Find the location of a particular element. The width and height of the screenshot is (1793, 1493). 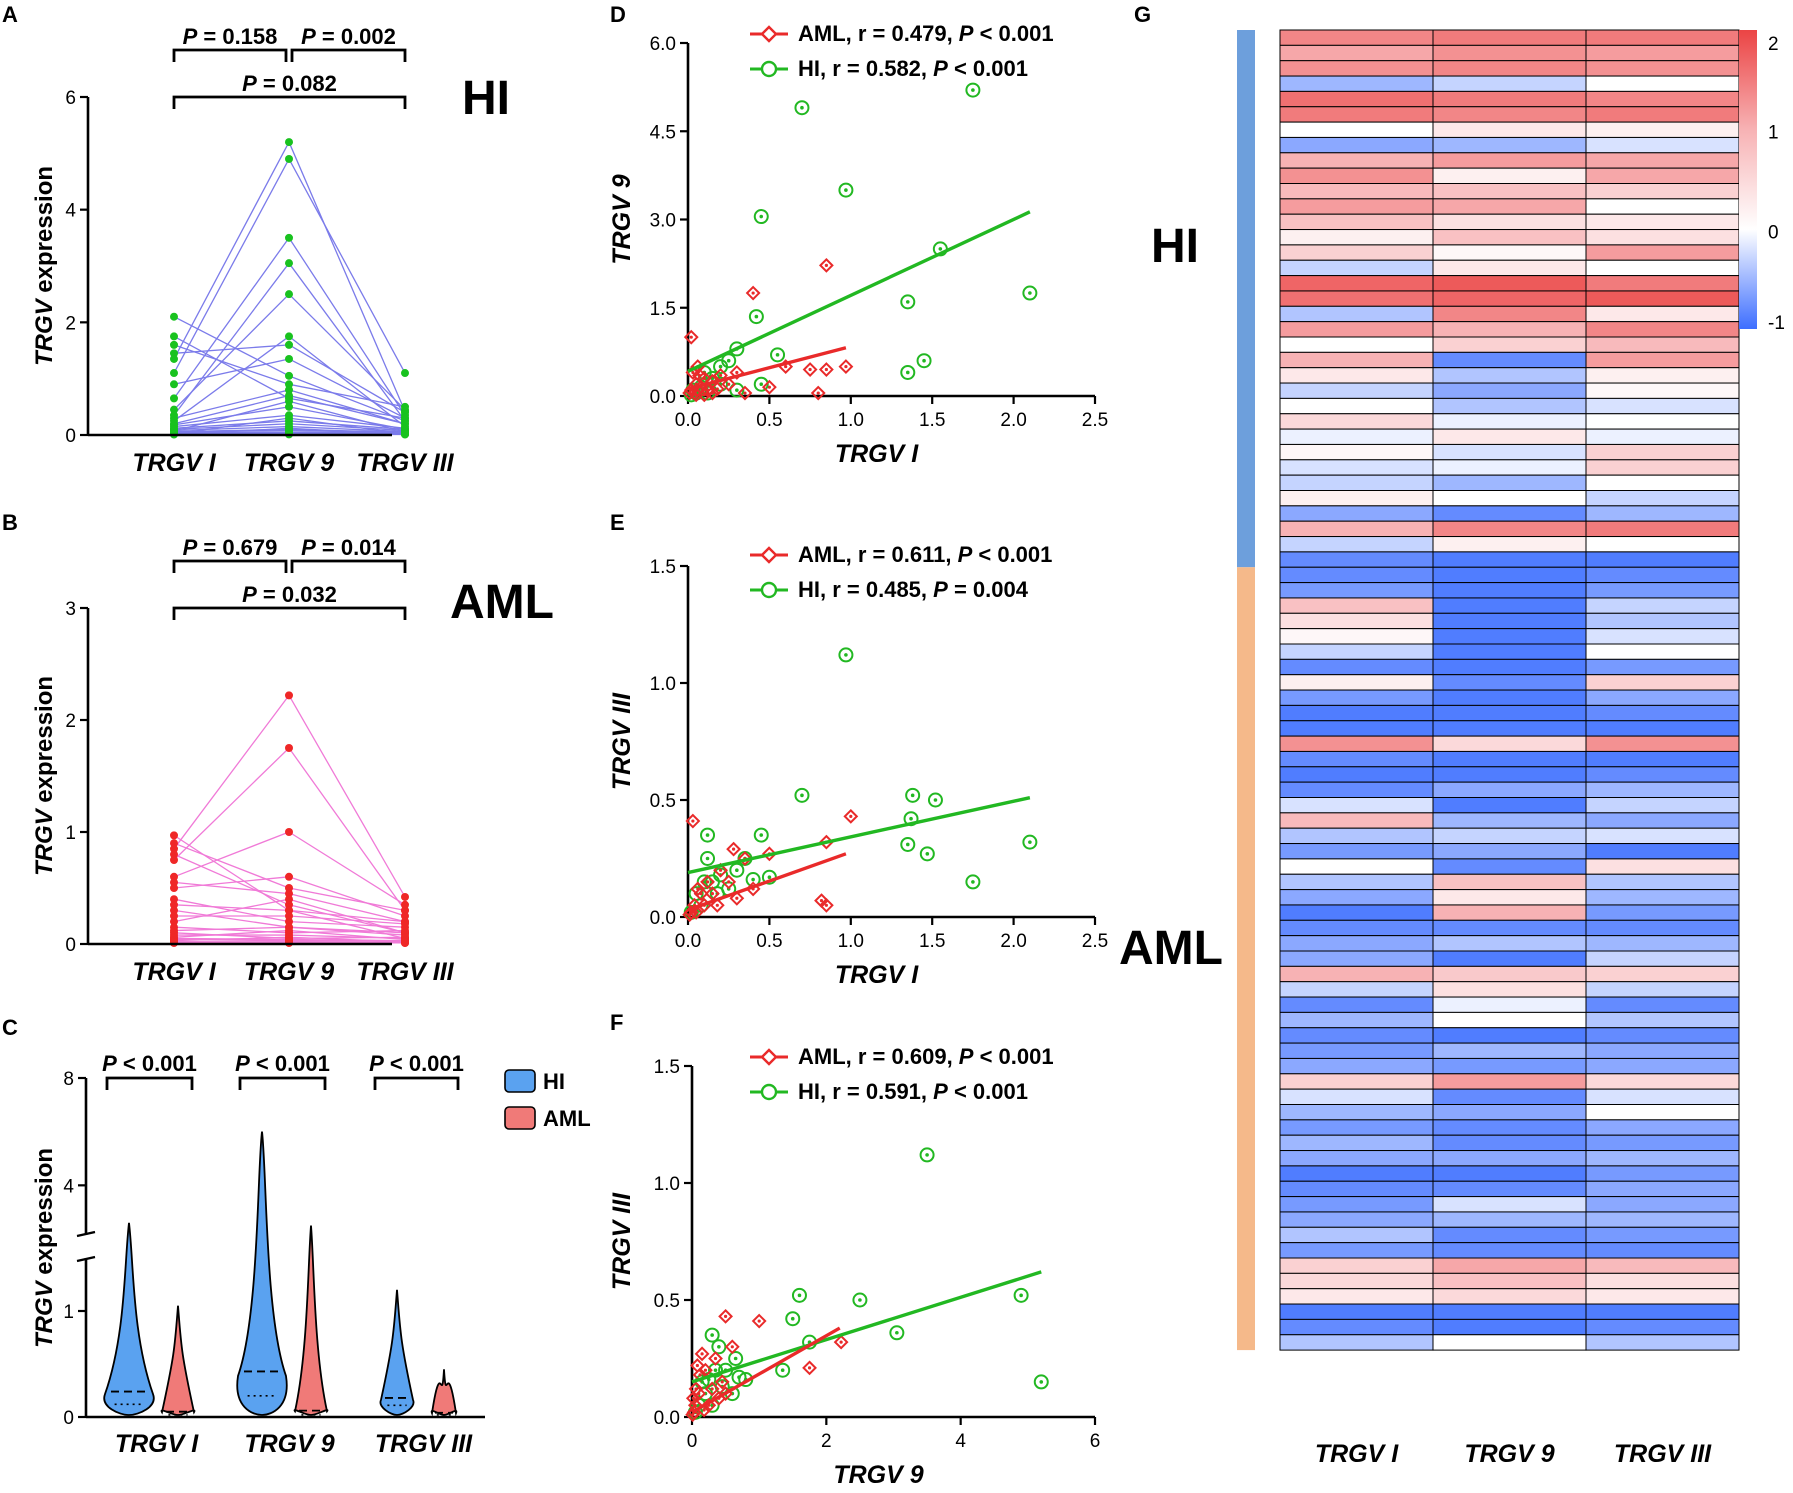

y-axis-label-gene: TRGV is located at coordinates (44, 841).